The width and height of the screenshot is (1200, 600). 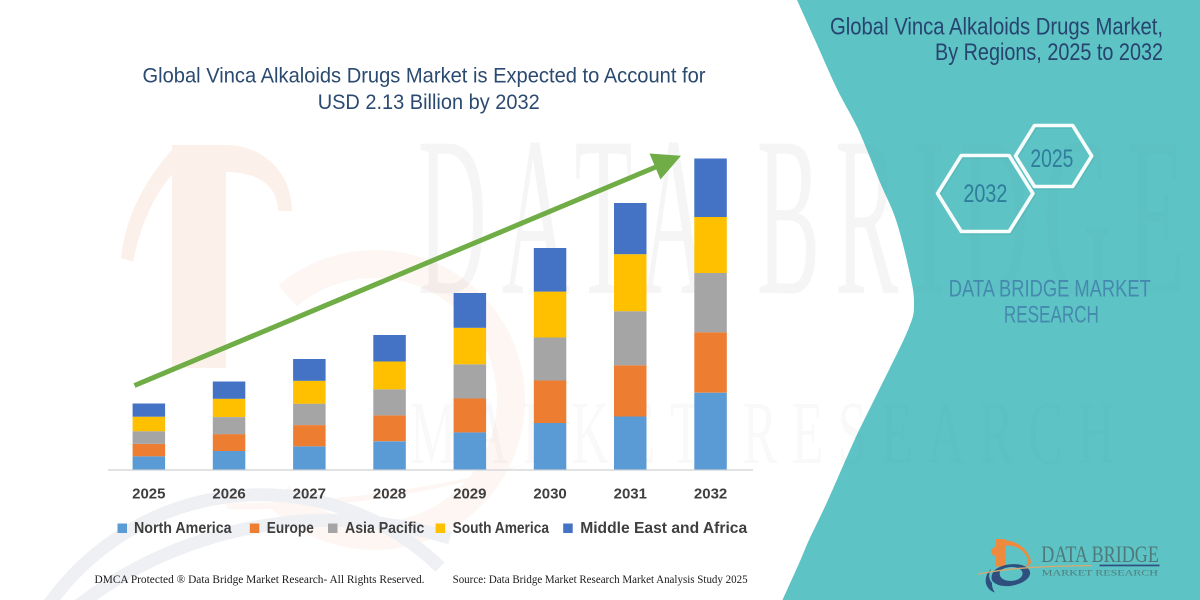 What do you see at coordinates (429, 102) in the screenshot?
I see `svg-text: USD 2.13 Billion by 2032` at bounding box center [429, 102].